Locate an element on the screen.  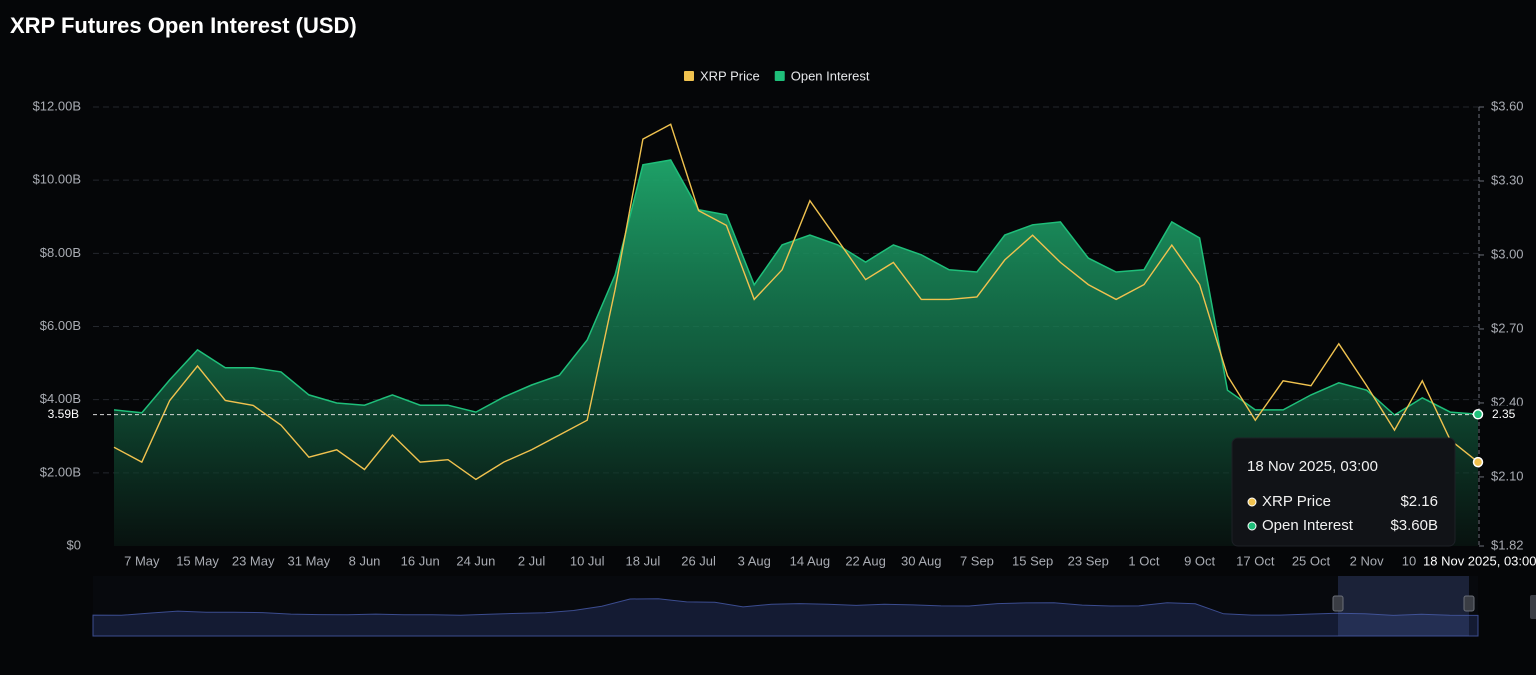
y-tick-label: $4.00B is located at coordinates (60, 398).